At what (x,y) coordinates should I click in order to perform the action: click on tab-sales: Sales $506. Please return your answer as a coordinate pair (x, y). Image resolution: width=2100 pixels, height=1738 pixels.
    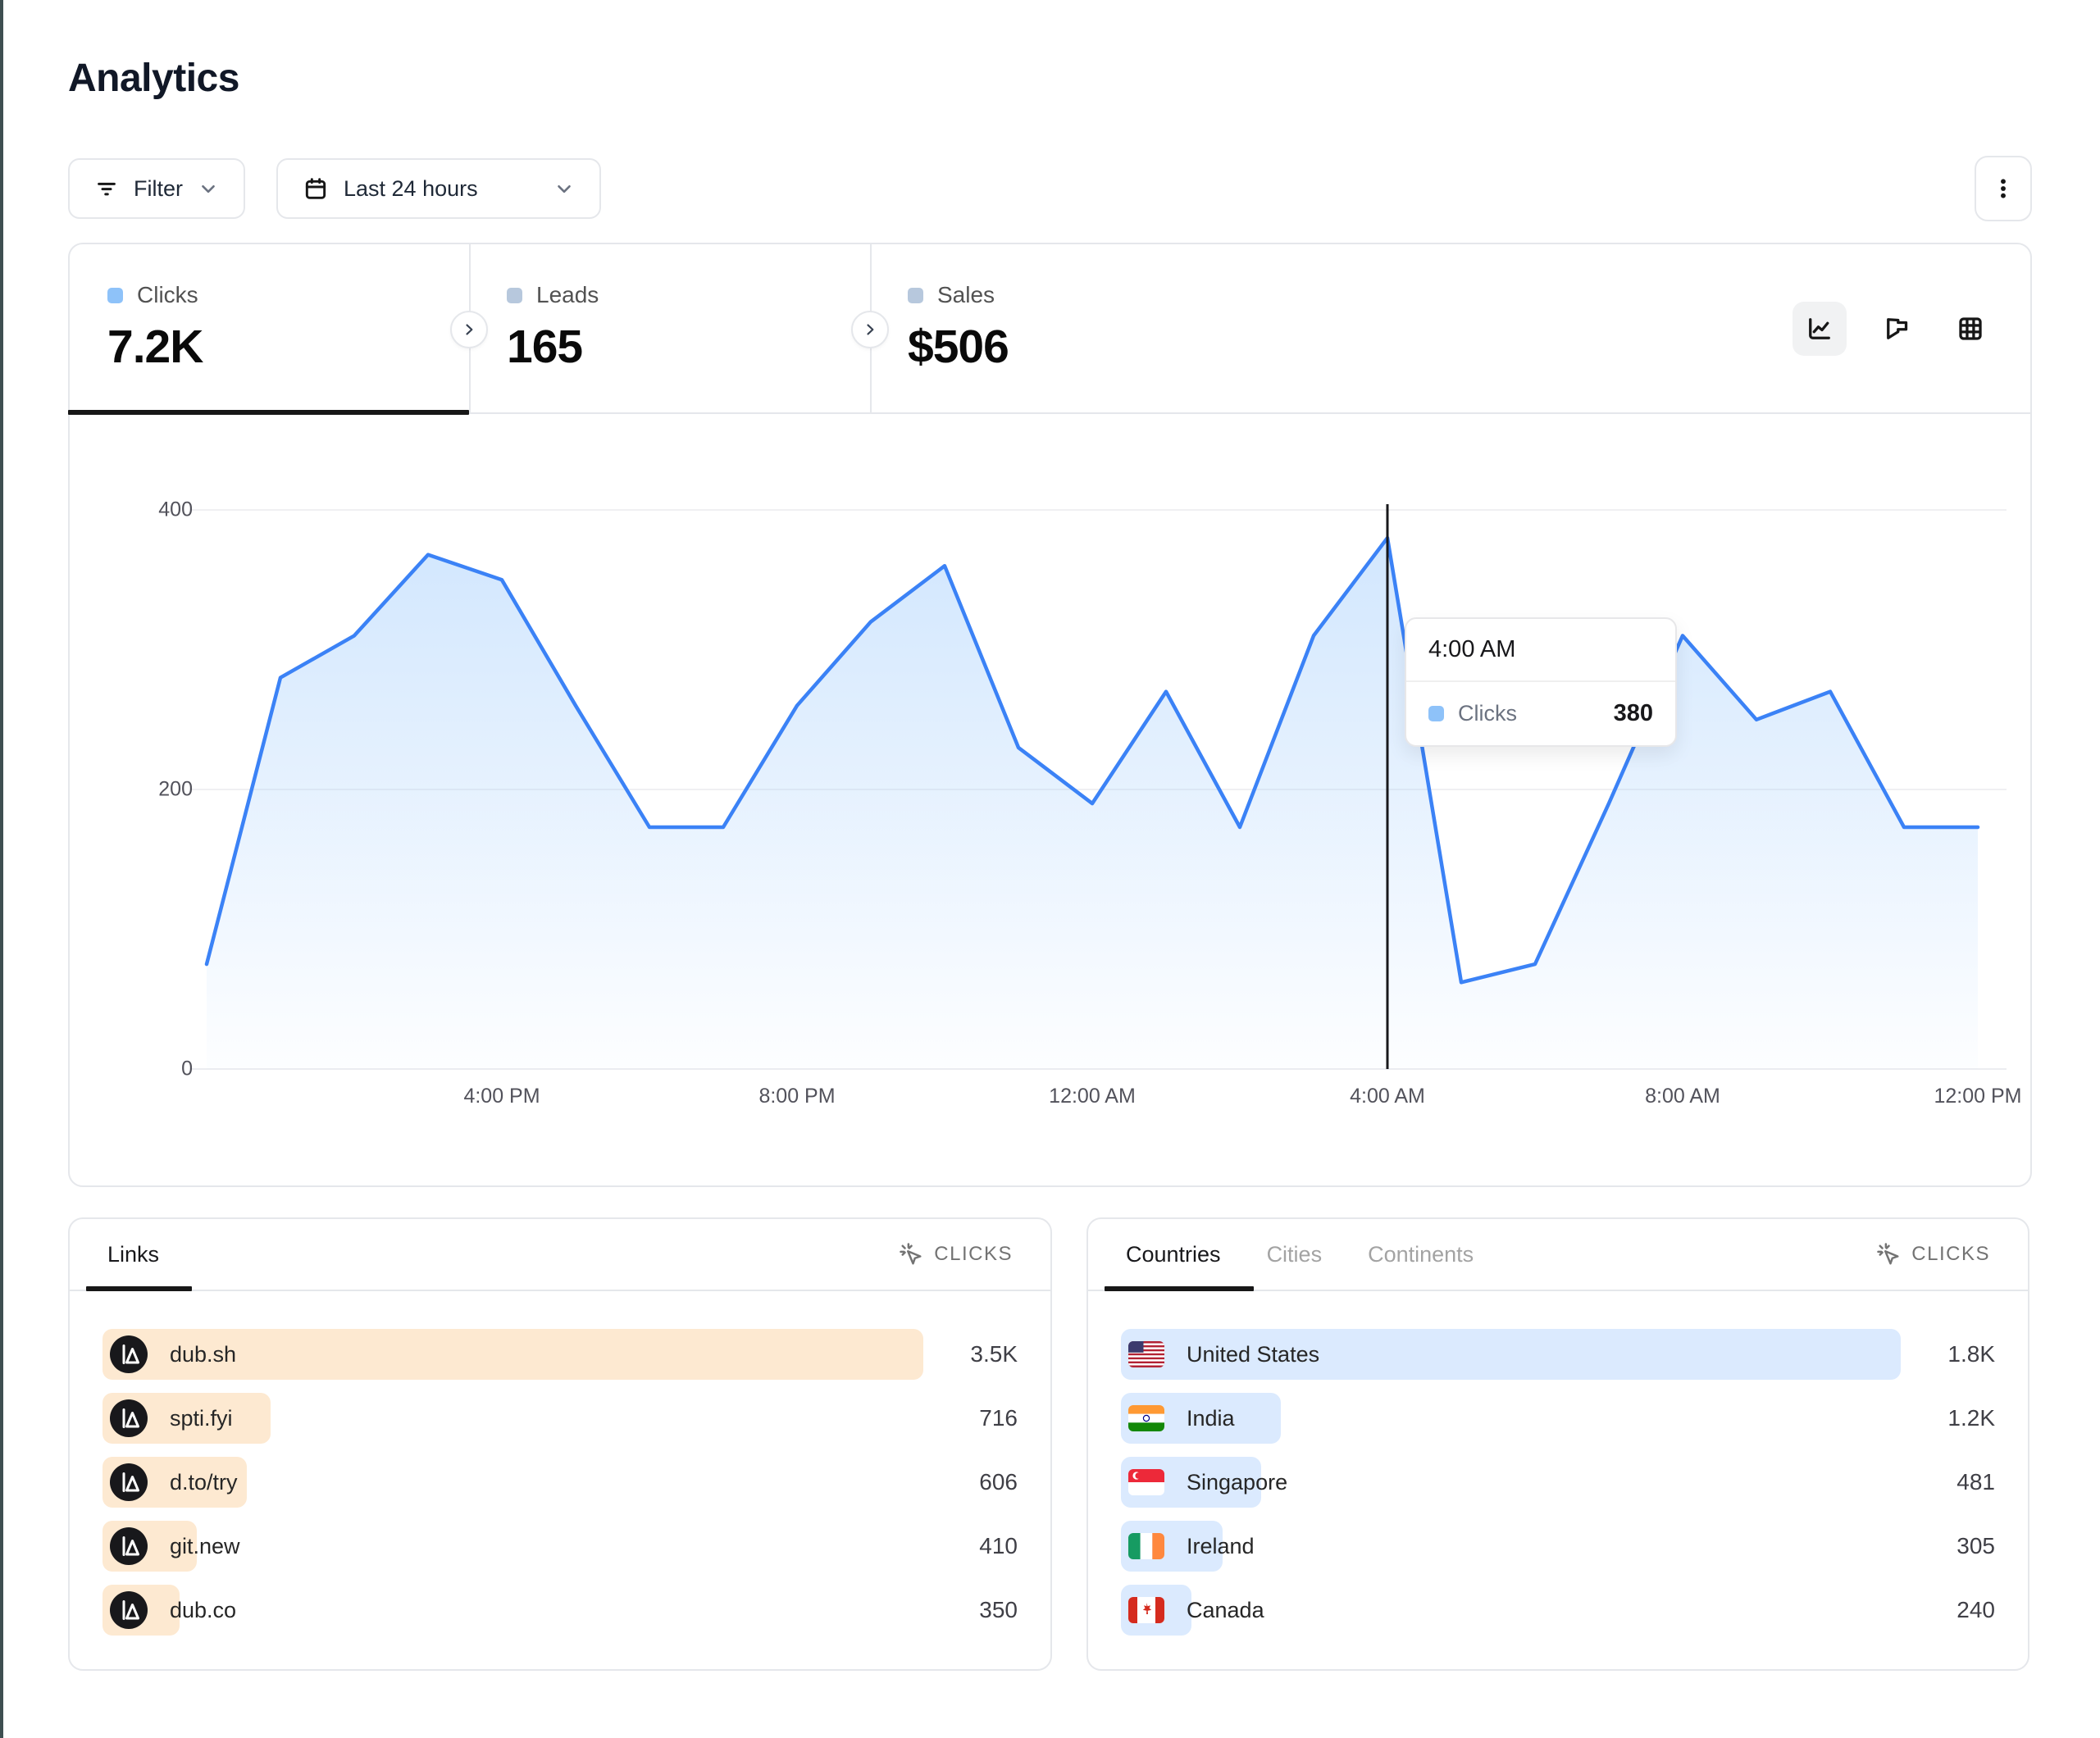
    Looking at the image, I should click on (1450, 328).